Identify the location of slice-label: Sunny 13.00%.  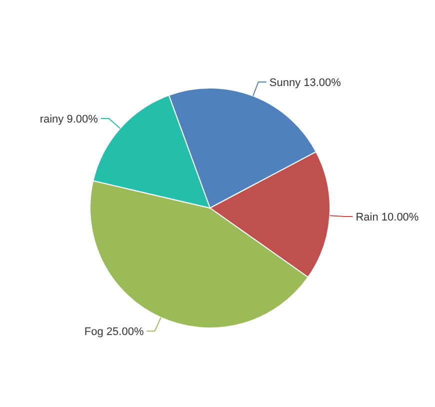
(305, 82).